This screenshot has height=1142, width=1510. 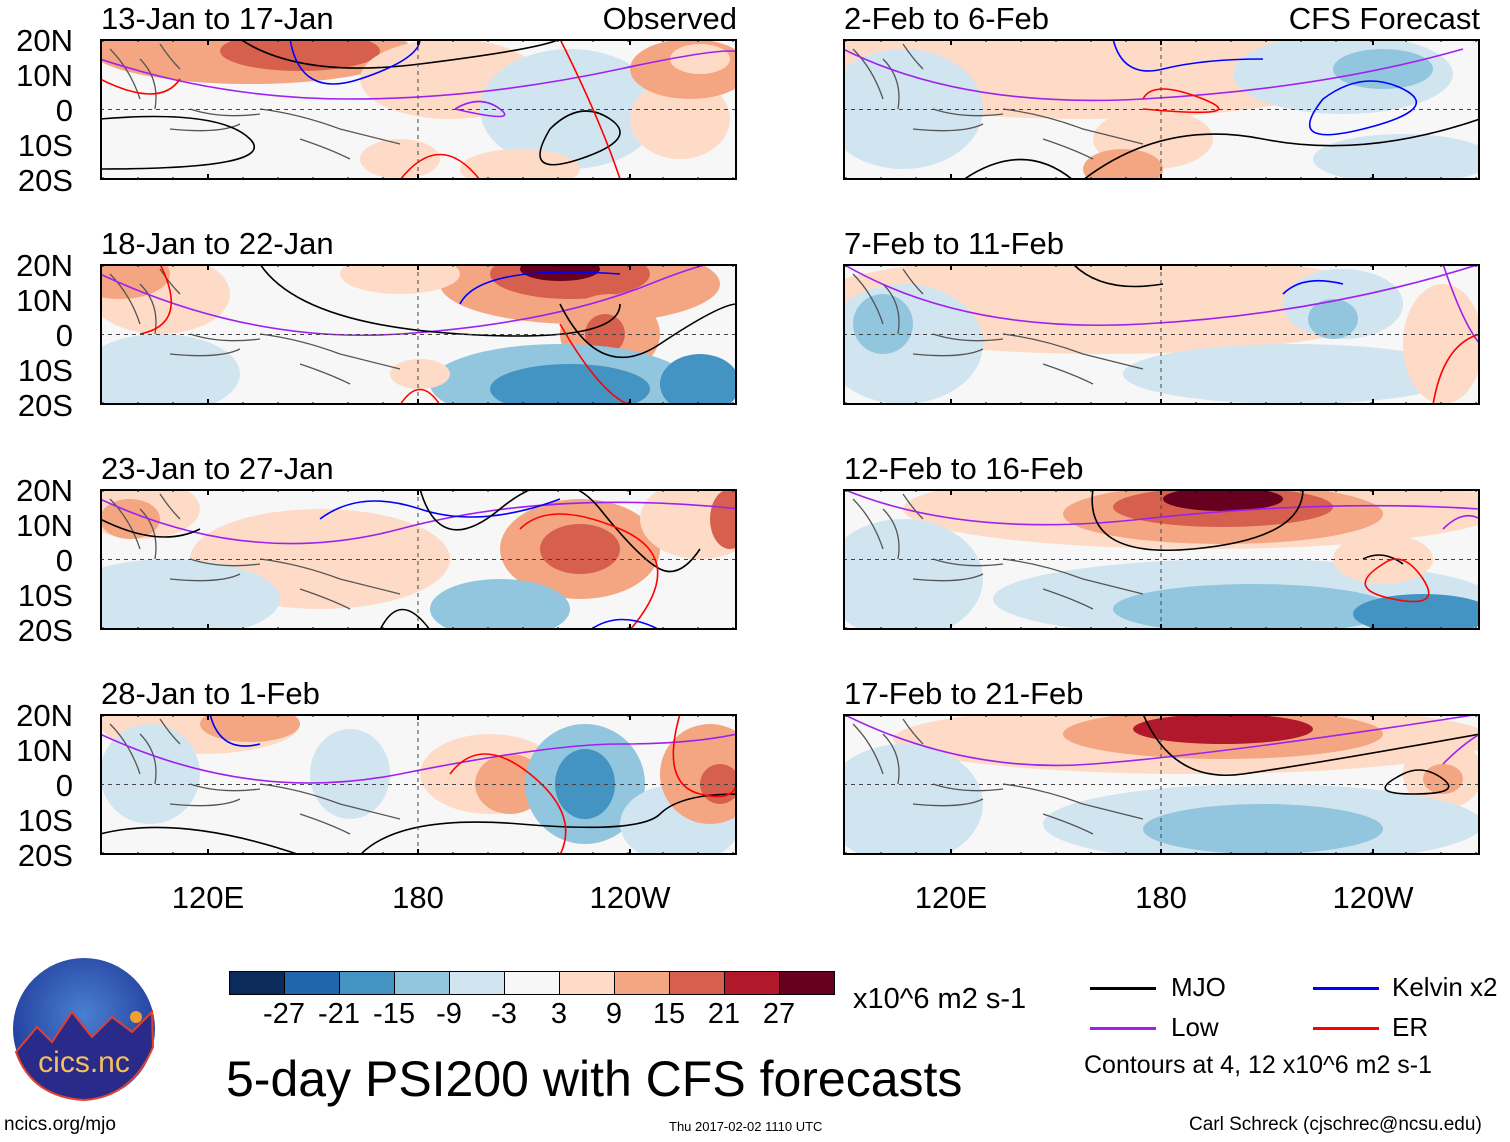 What do you see at coordinates (1346, 988) in the screenshot?
I see `legend-kelvin-line` at bounding box center [1346, 988].